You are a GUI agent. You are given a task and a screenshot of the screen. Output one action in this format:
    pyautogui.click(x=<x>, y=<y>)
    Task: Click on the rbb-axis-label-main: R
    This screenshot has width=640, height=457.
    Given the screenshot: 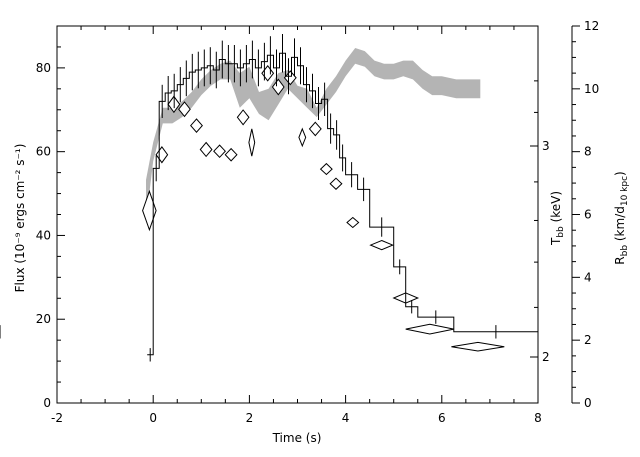 What is the action you would take?
    pyautogui.click(x=620, y=260)
    